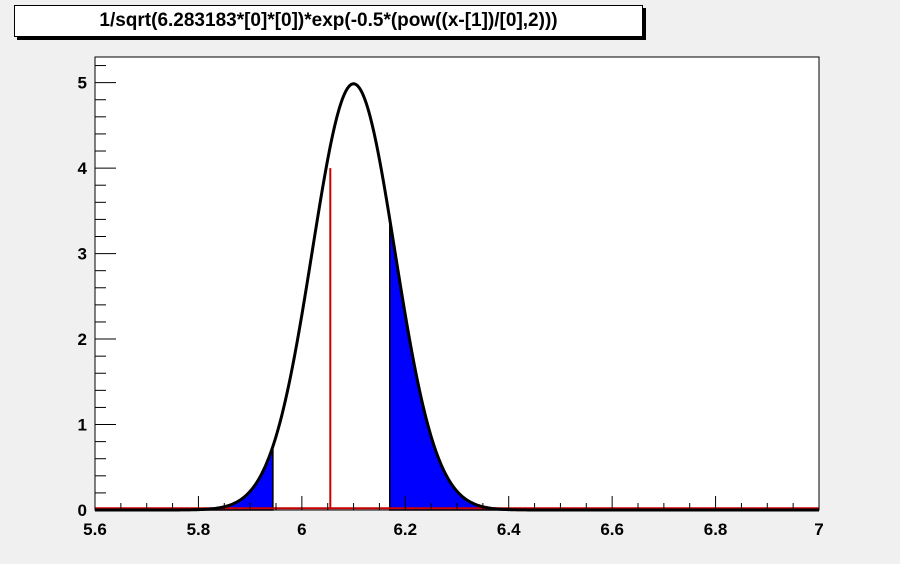  What do you see at coordinates (83, 168) in the screenshot?
I see `y-tick-label: 4` at bounding box center [83, 168].